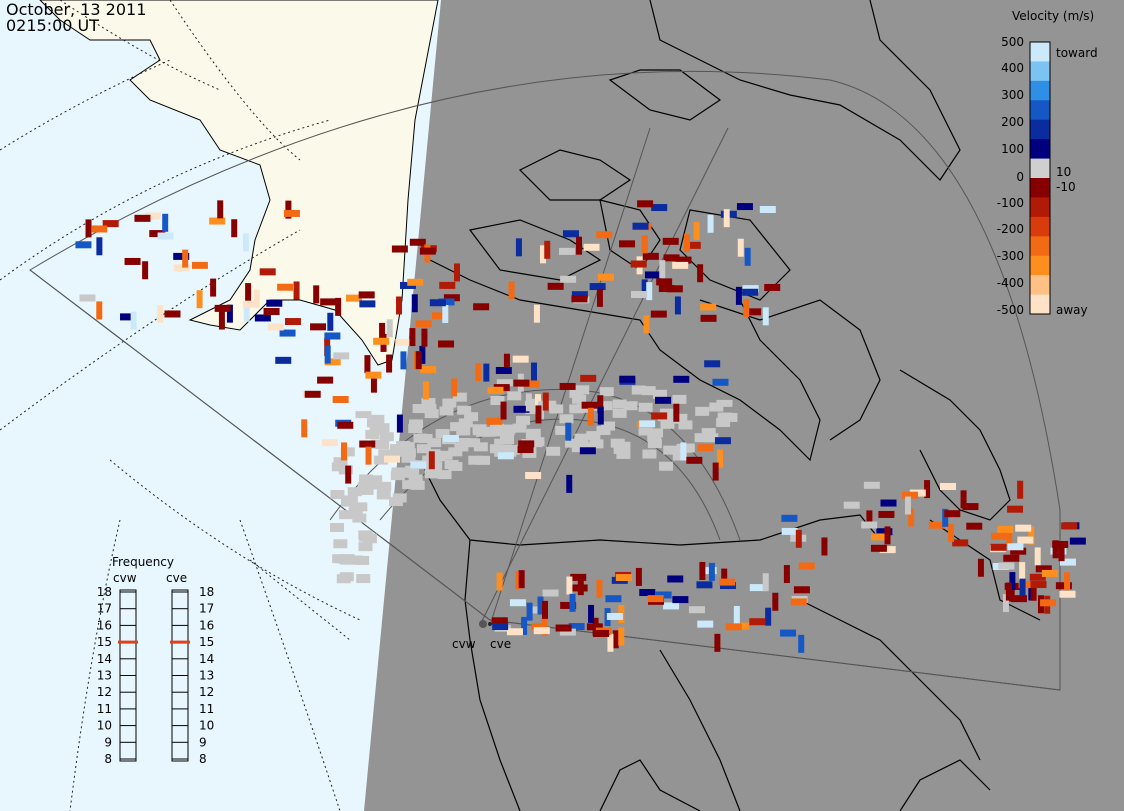  Describe the element at coordinates (1040, 178) in the screenshot. I see `colorbar-frame` at that location.